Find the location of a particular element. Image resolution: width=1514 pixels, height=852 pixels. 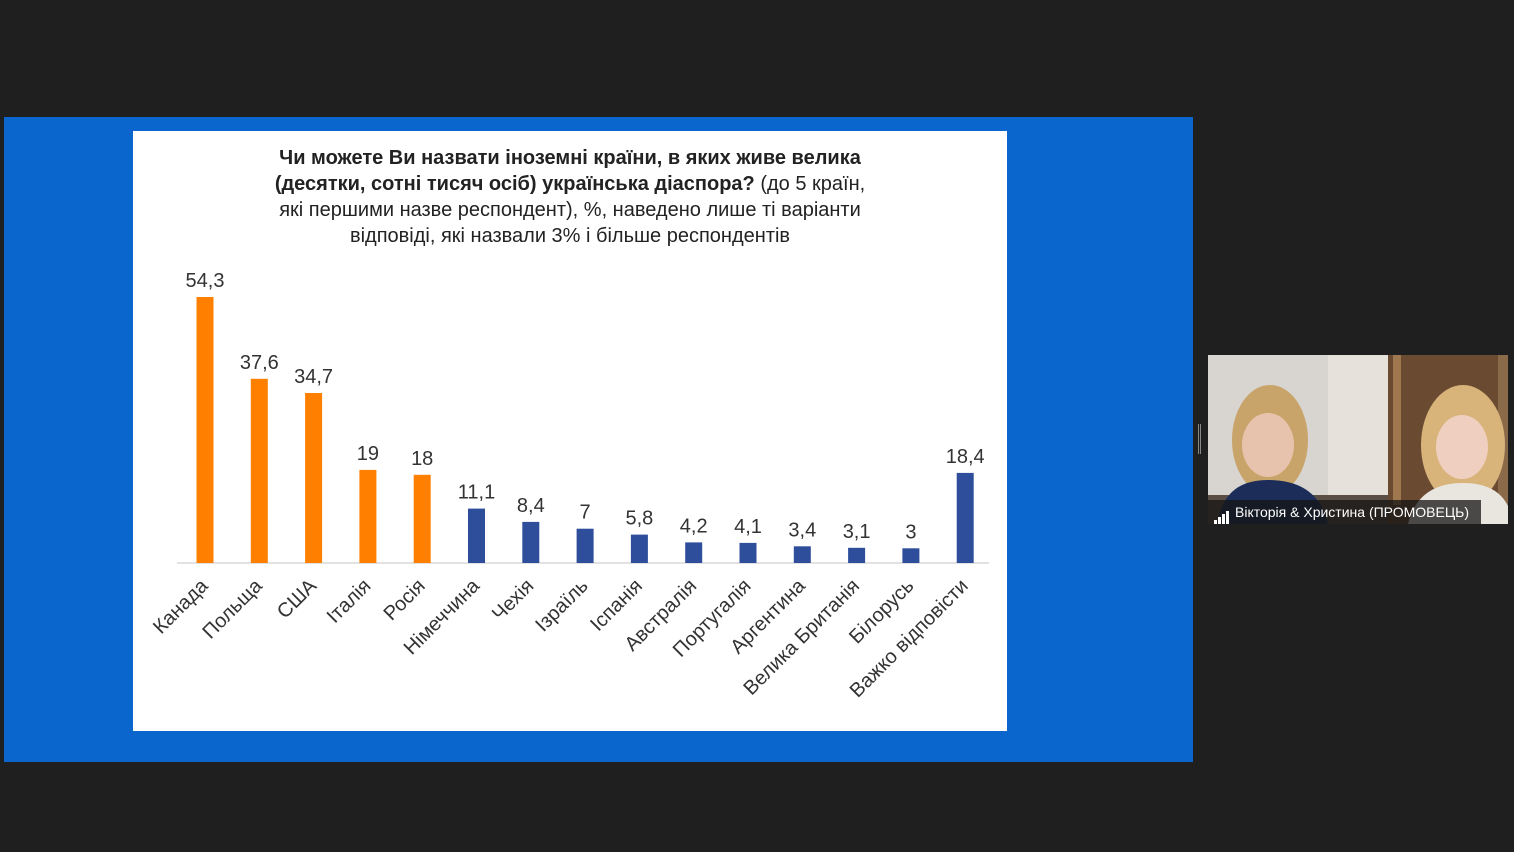

bar-value-label: 18 is located at coordinates (422, 459).